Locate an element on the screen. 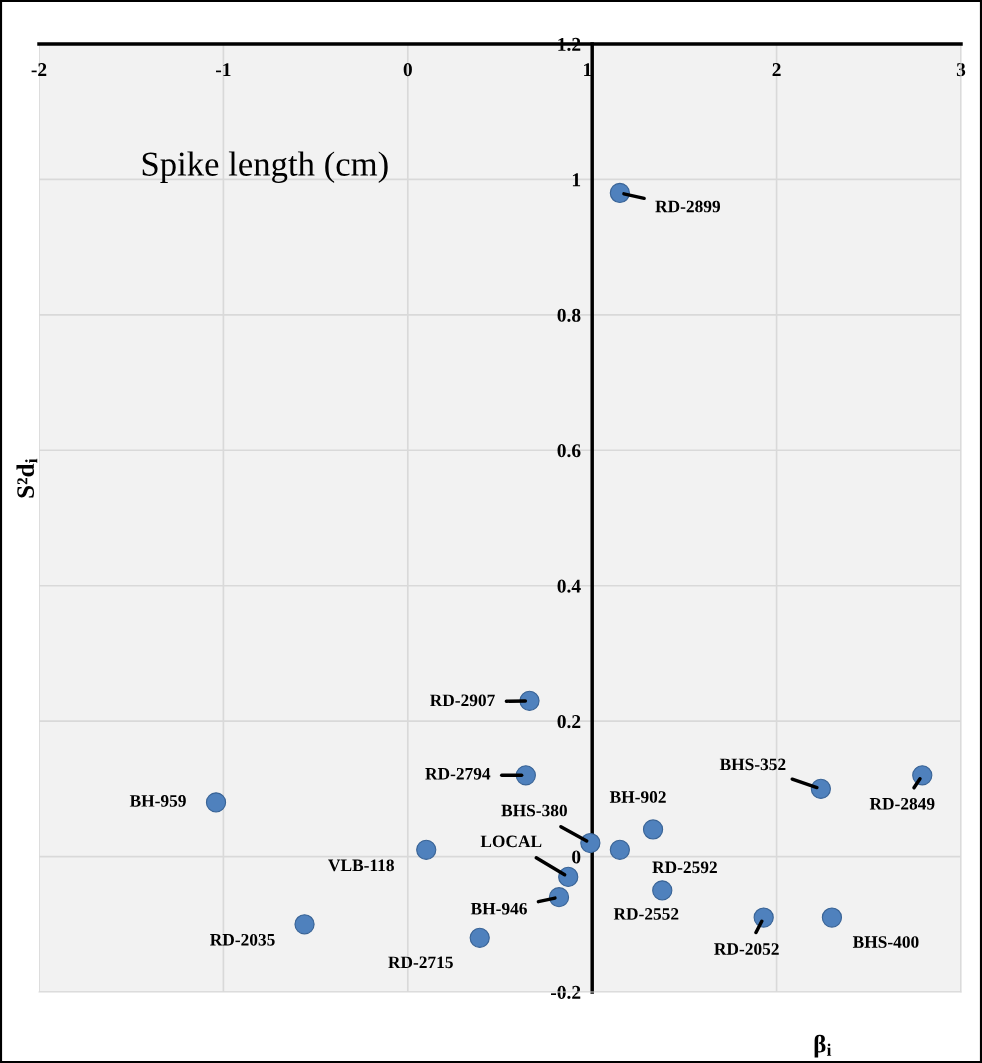 This screenshot has width=982, height=1063. annotation: BH-946 is located at coordinates (498, 908).